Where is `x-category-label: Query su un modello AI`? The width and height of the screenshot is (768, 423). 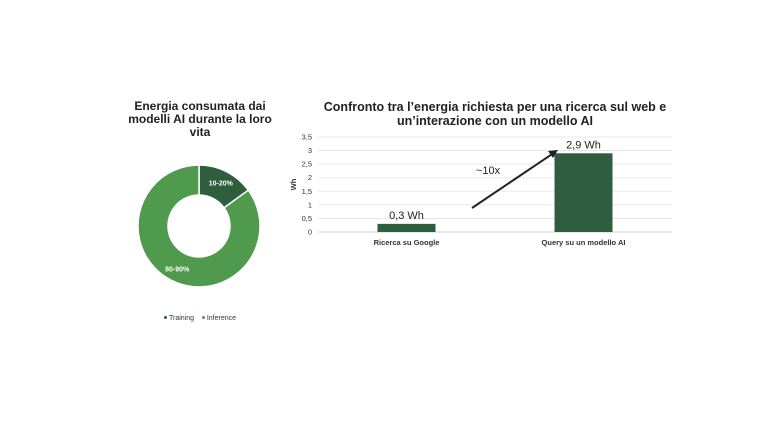
x-category-label: Query su un modello AI is located at coordinates (584, 242).